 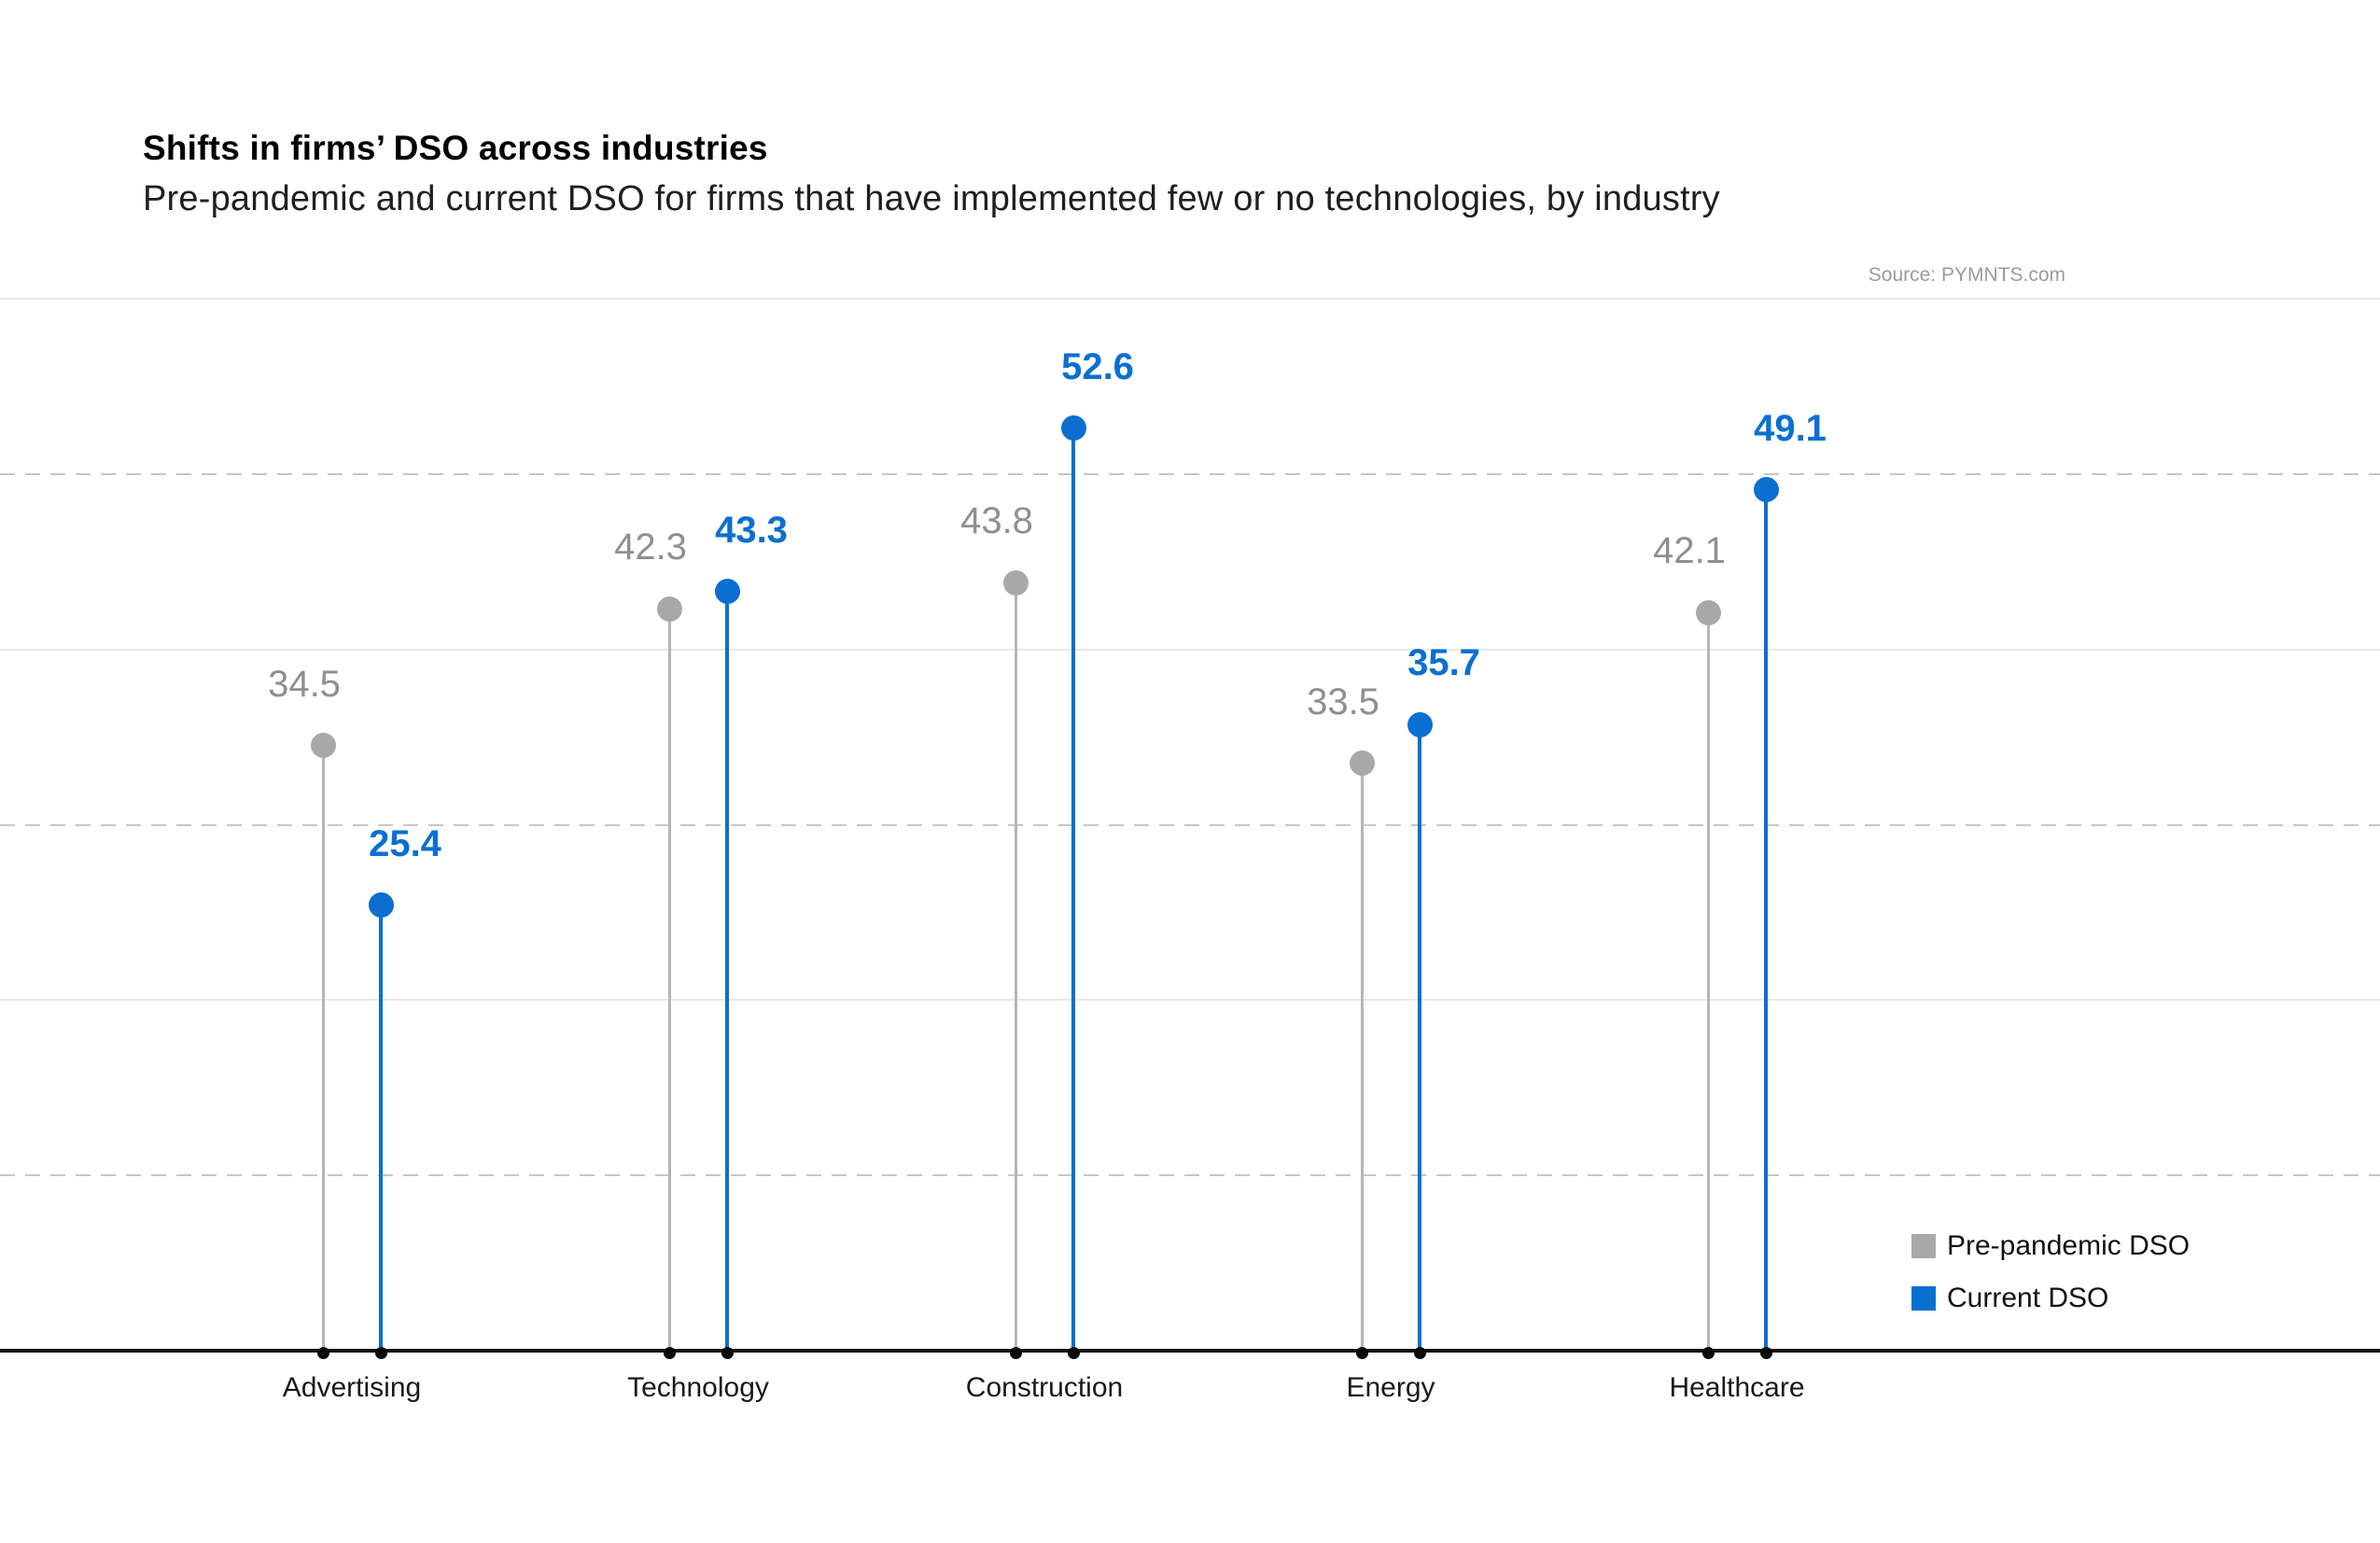 I want to click on chart-title: Shifts in firms’ DSO across industries, so click(x=455, y=148).